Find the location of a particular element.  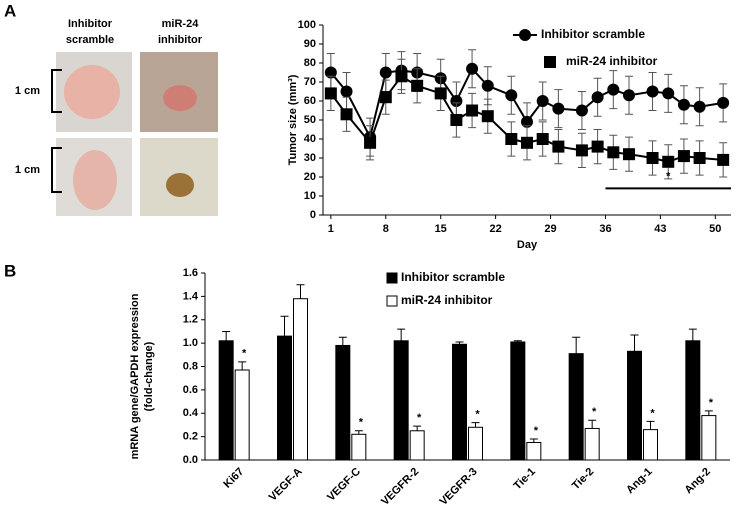

y-tick-label: 100 is located at coordinates (307, 25).